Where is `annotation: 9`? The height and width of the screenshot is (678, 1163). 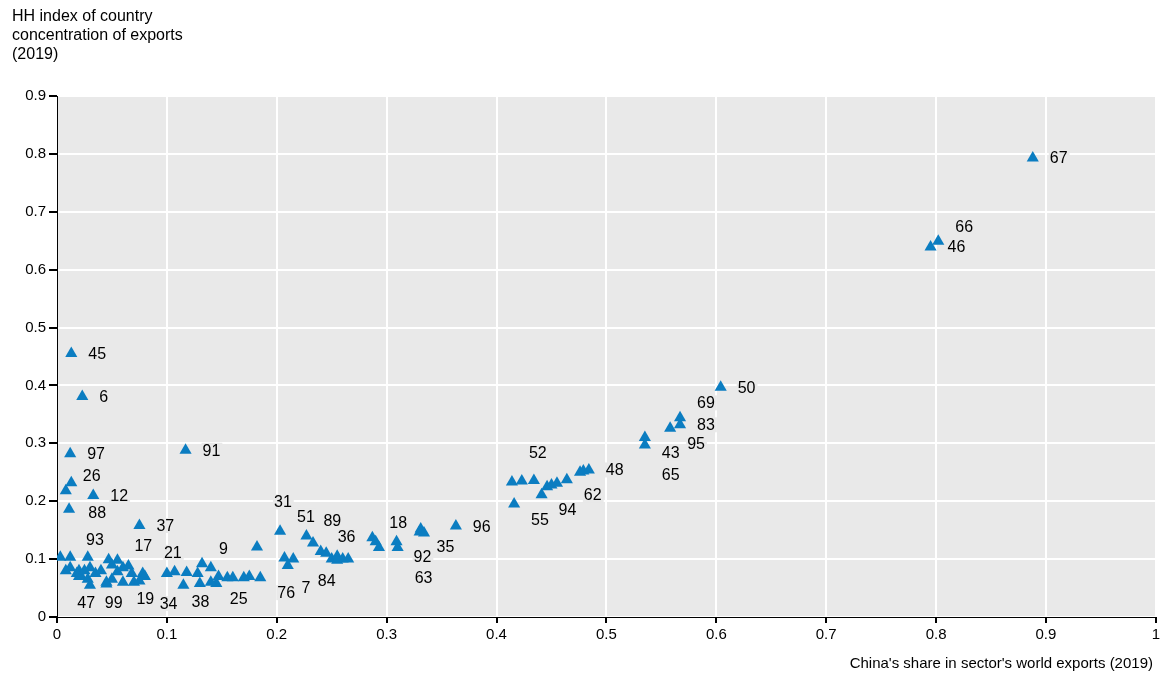
annotation: 9 is located at coordinates (224, 549).